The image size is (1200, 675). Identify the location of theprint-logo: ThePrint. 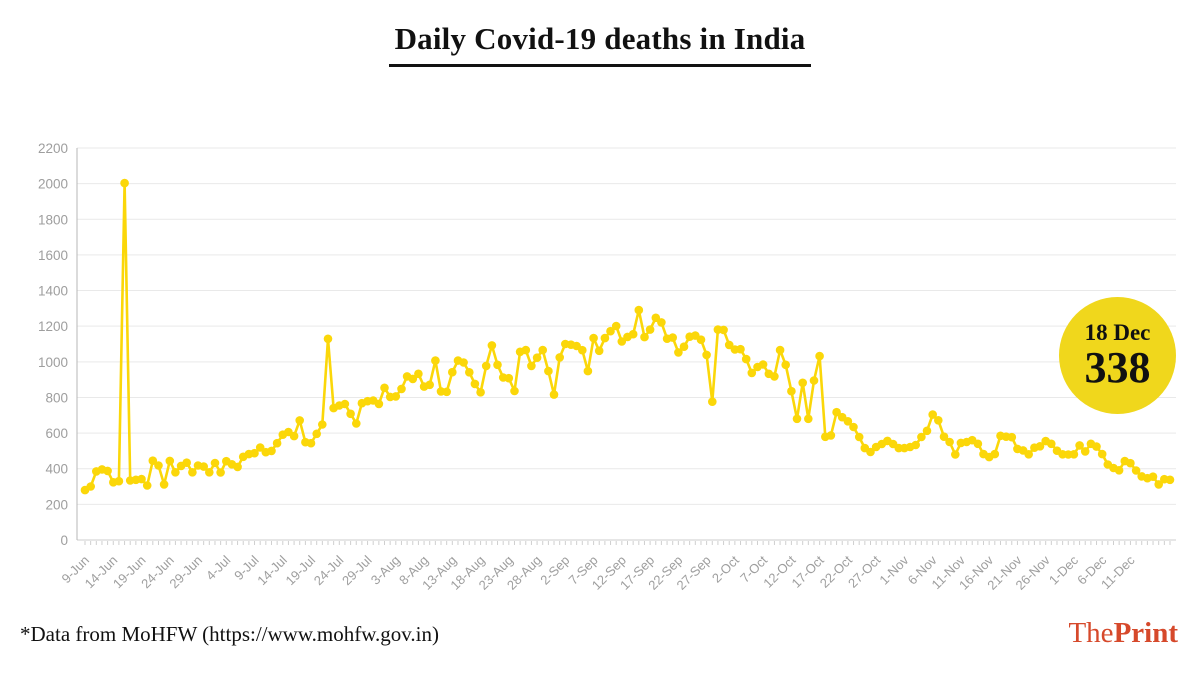
(1123, 633).